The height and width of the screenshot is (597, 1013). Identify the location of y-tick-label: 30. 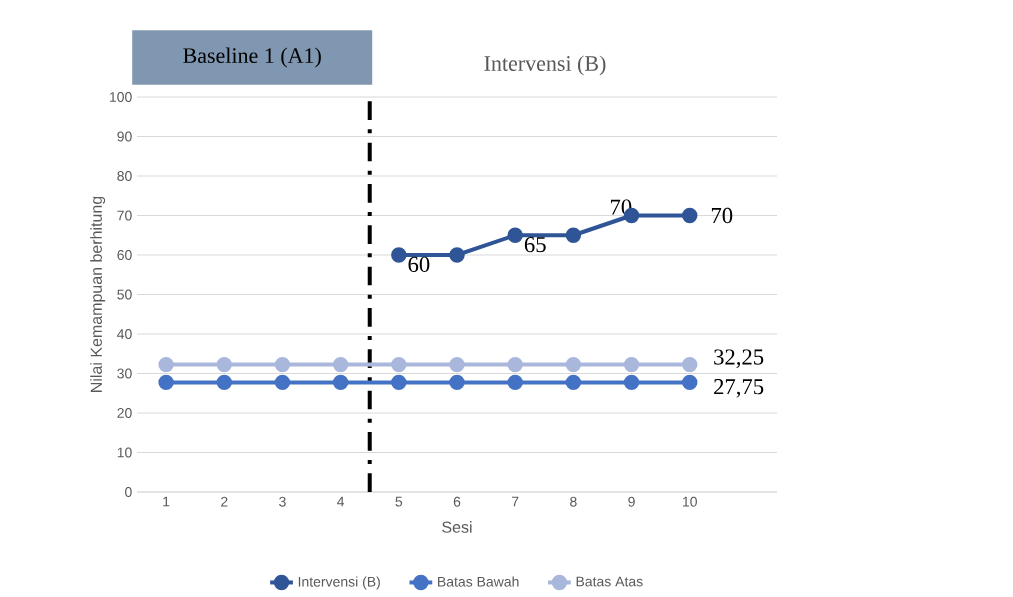
(124, 373).